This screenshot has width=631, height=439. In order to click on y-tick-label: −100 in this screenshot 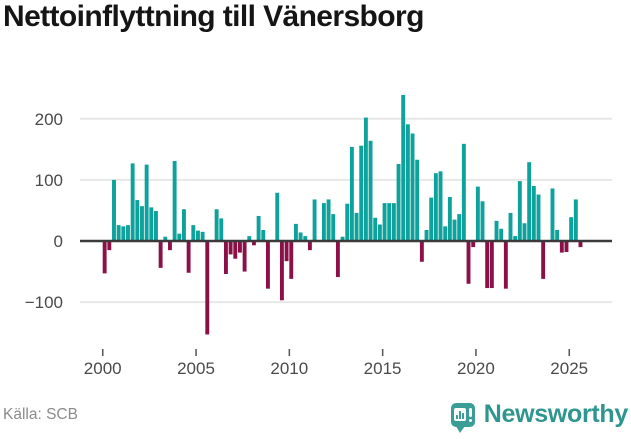, I will do `click(44, 302)`.